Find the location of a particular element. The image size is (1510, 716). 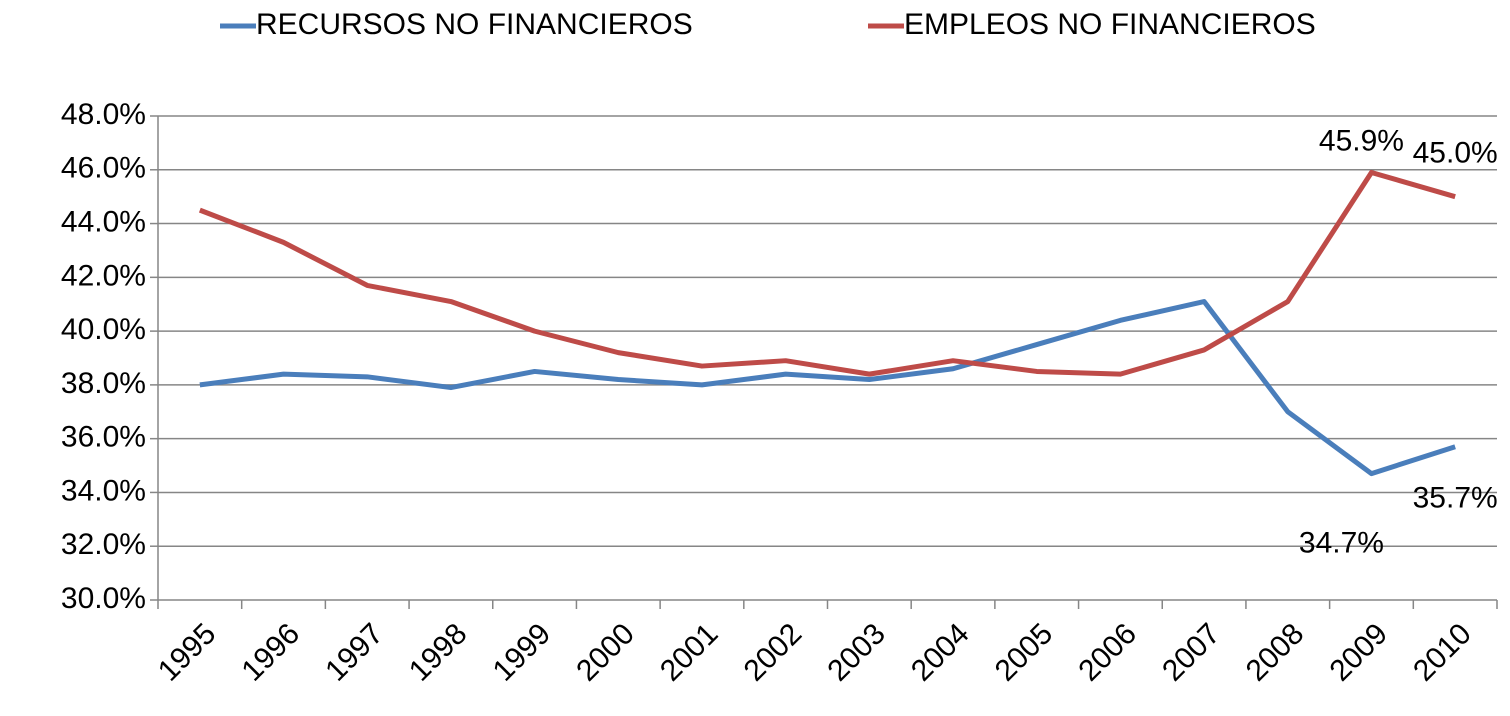

data-label: 35.7% is located at coordinates (1455, 498).